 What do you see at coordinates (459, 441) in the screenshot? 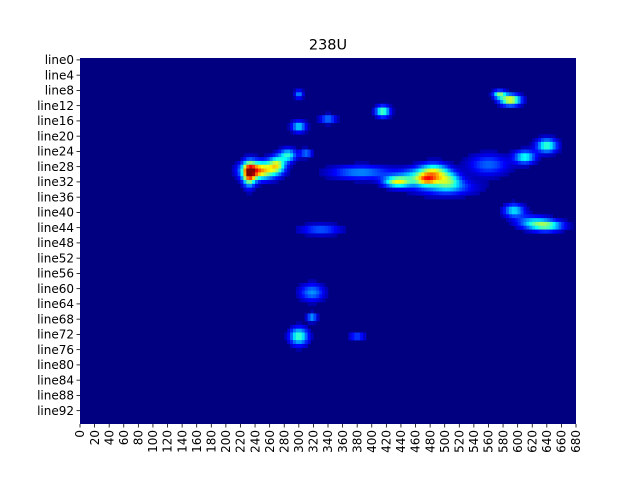
I see `x-tick-label: 520` at bounding box center [459, 441].